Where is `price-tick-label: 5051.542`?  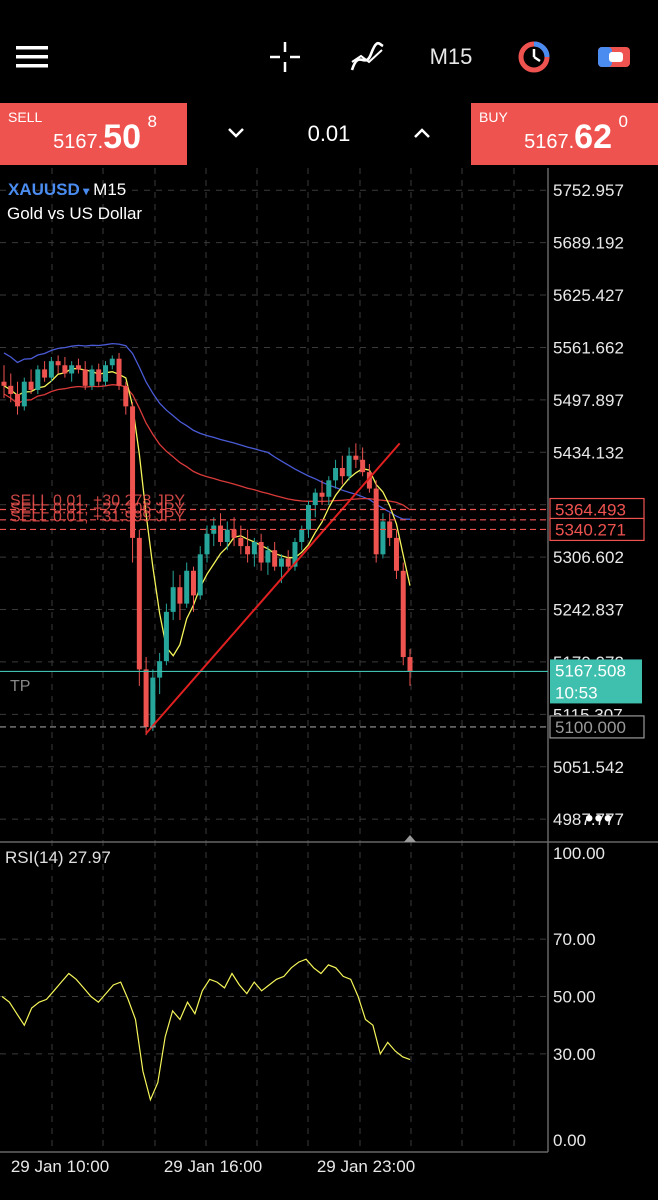
price-tick-label: 5051.542 is located at coordinates (588, 767).